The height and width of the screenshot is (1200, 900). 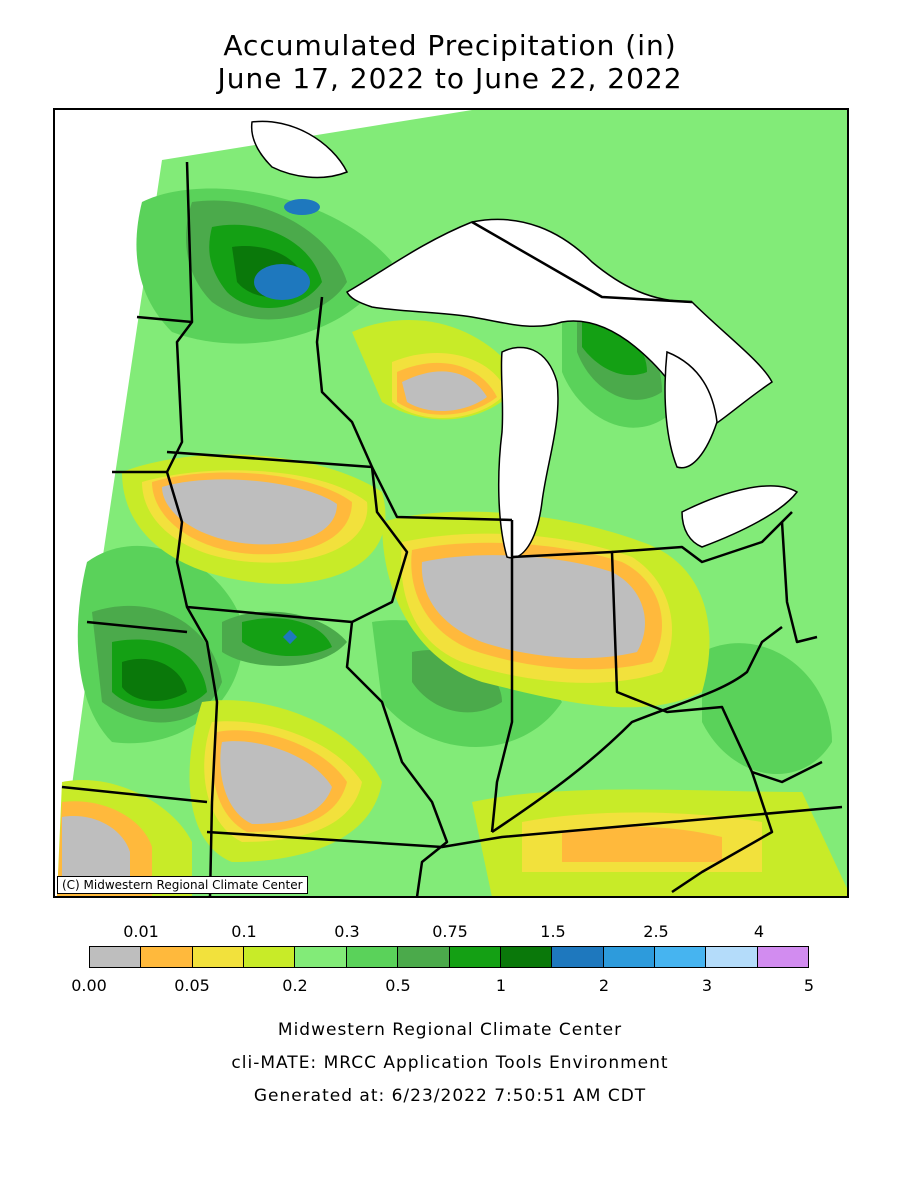 I want to click on legend-top-label: 0.3, so click(x=347, y=931).